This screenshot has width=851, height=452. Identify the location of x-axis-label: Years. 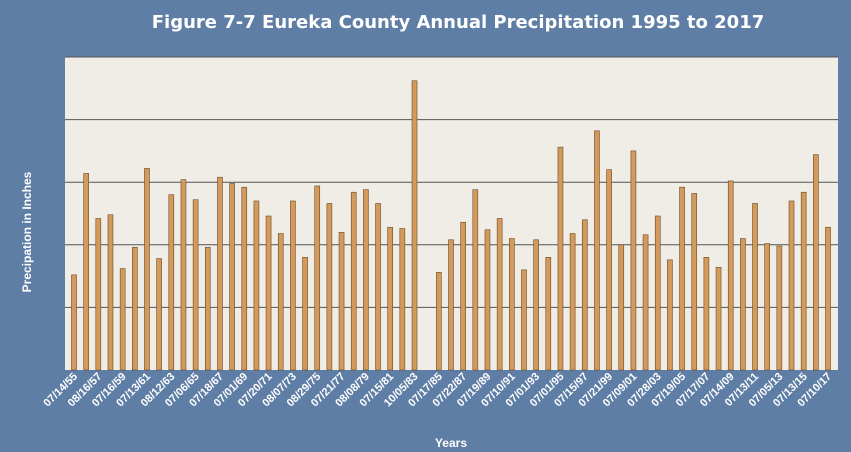
(451, 443).